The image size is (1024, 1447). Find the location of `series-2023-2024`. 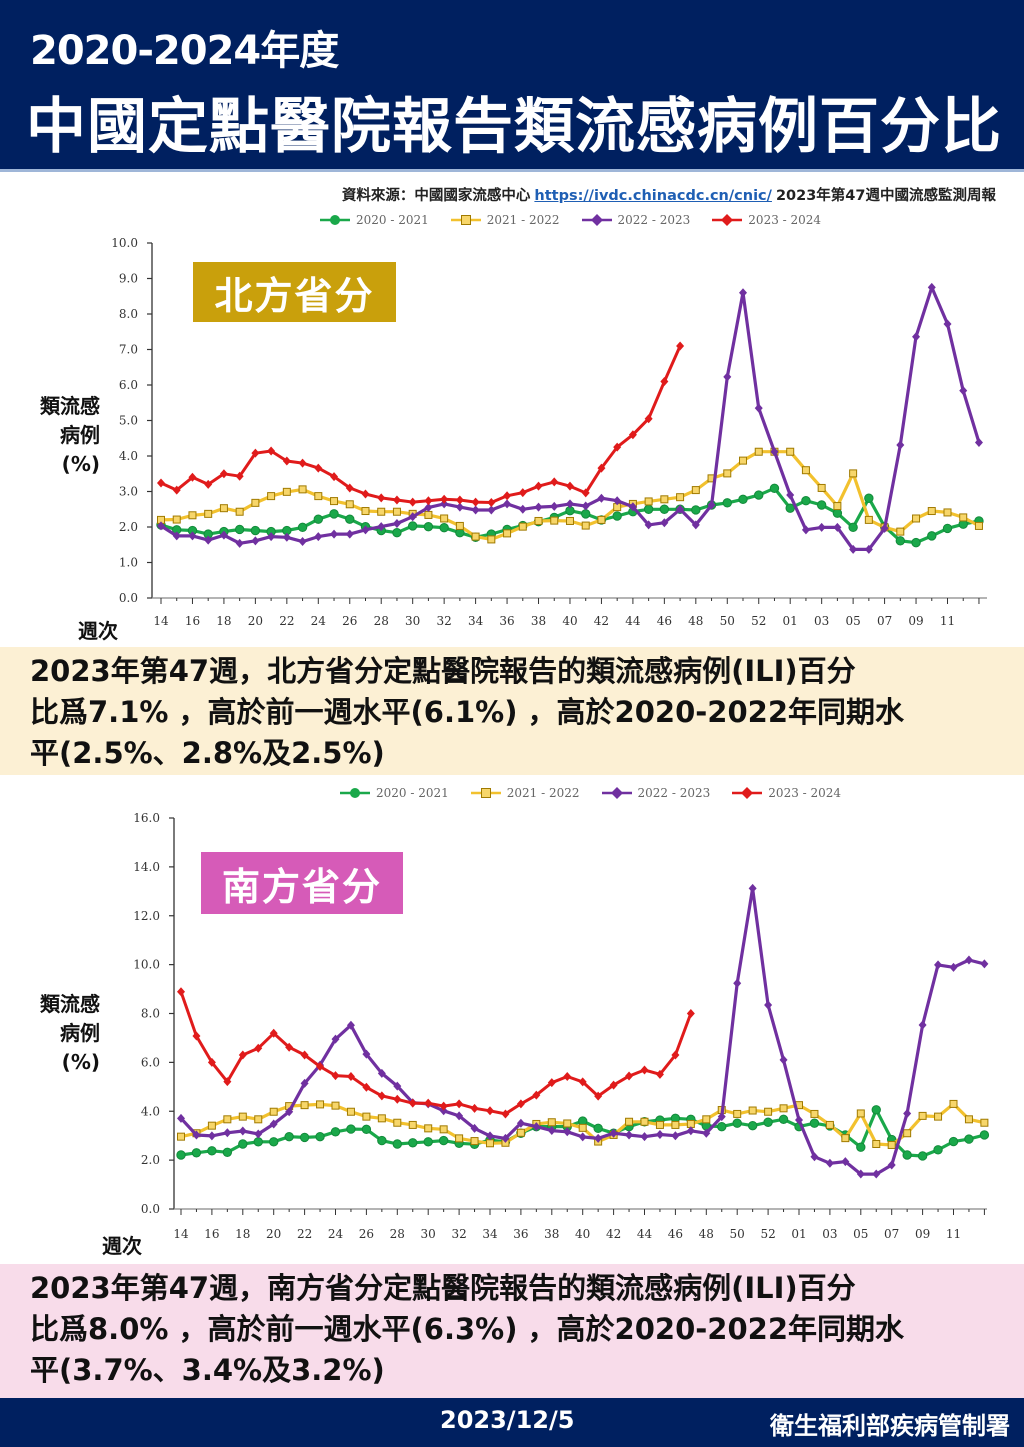

series-2023-2024 is located at coordinates (436, 1053).